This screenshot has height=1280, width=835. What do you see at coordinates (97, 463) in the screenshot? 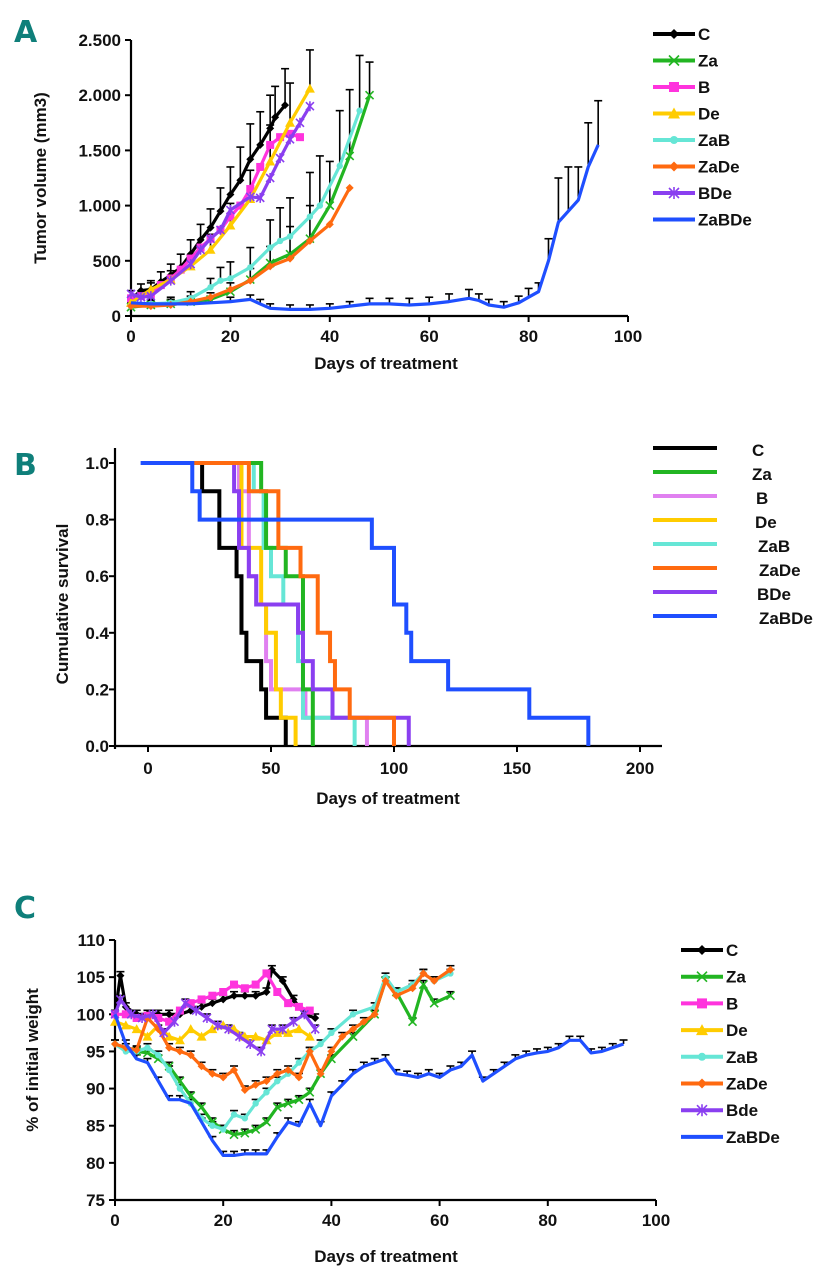
I see `y-tick-label: 1.0` at bounding box center [97, 463].